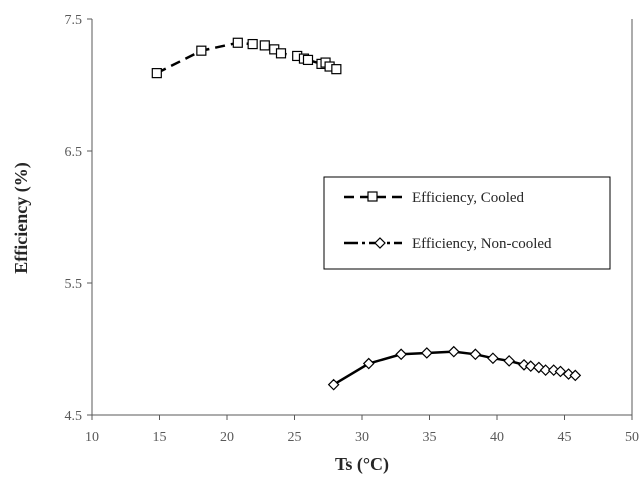  What do you see at coordinates (160, 437) in the screenshot?
I see `x-tick-label: 15` at bounding box center [160, 437].